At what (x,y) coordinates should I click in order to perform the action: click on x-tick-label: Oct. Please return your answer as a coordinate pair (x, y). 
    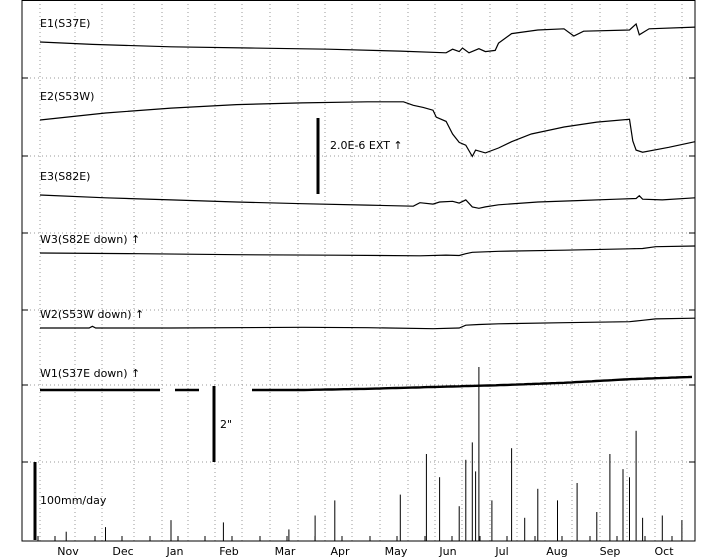
    Looking at the image, I should click on (664, 551).